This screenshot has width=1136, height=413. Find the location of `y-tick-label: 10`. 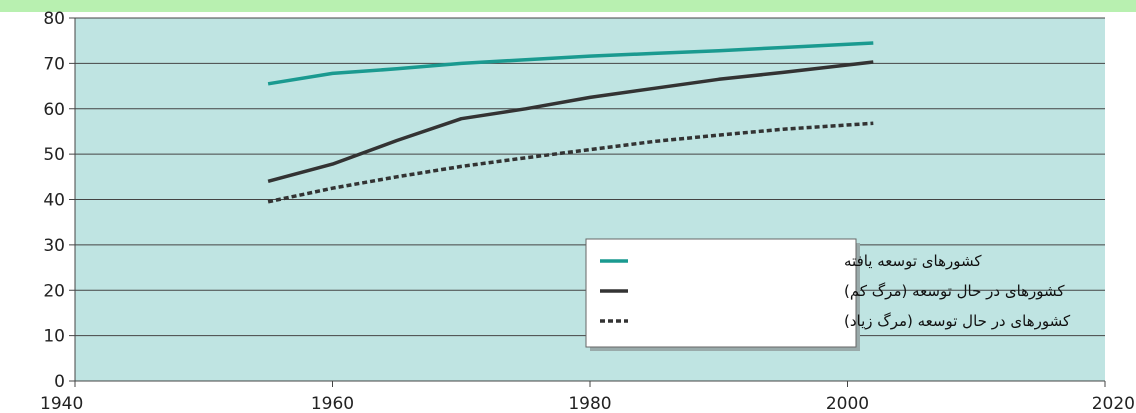

y-tick-label: 10 is located at coordinates (54, 337).